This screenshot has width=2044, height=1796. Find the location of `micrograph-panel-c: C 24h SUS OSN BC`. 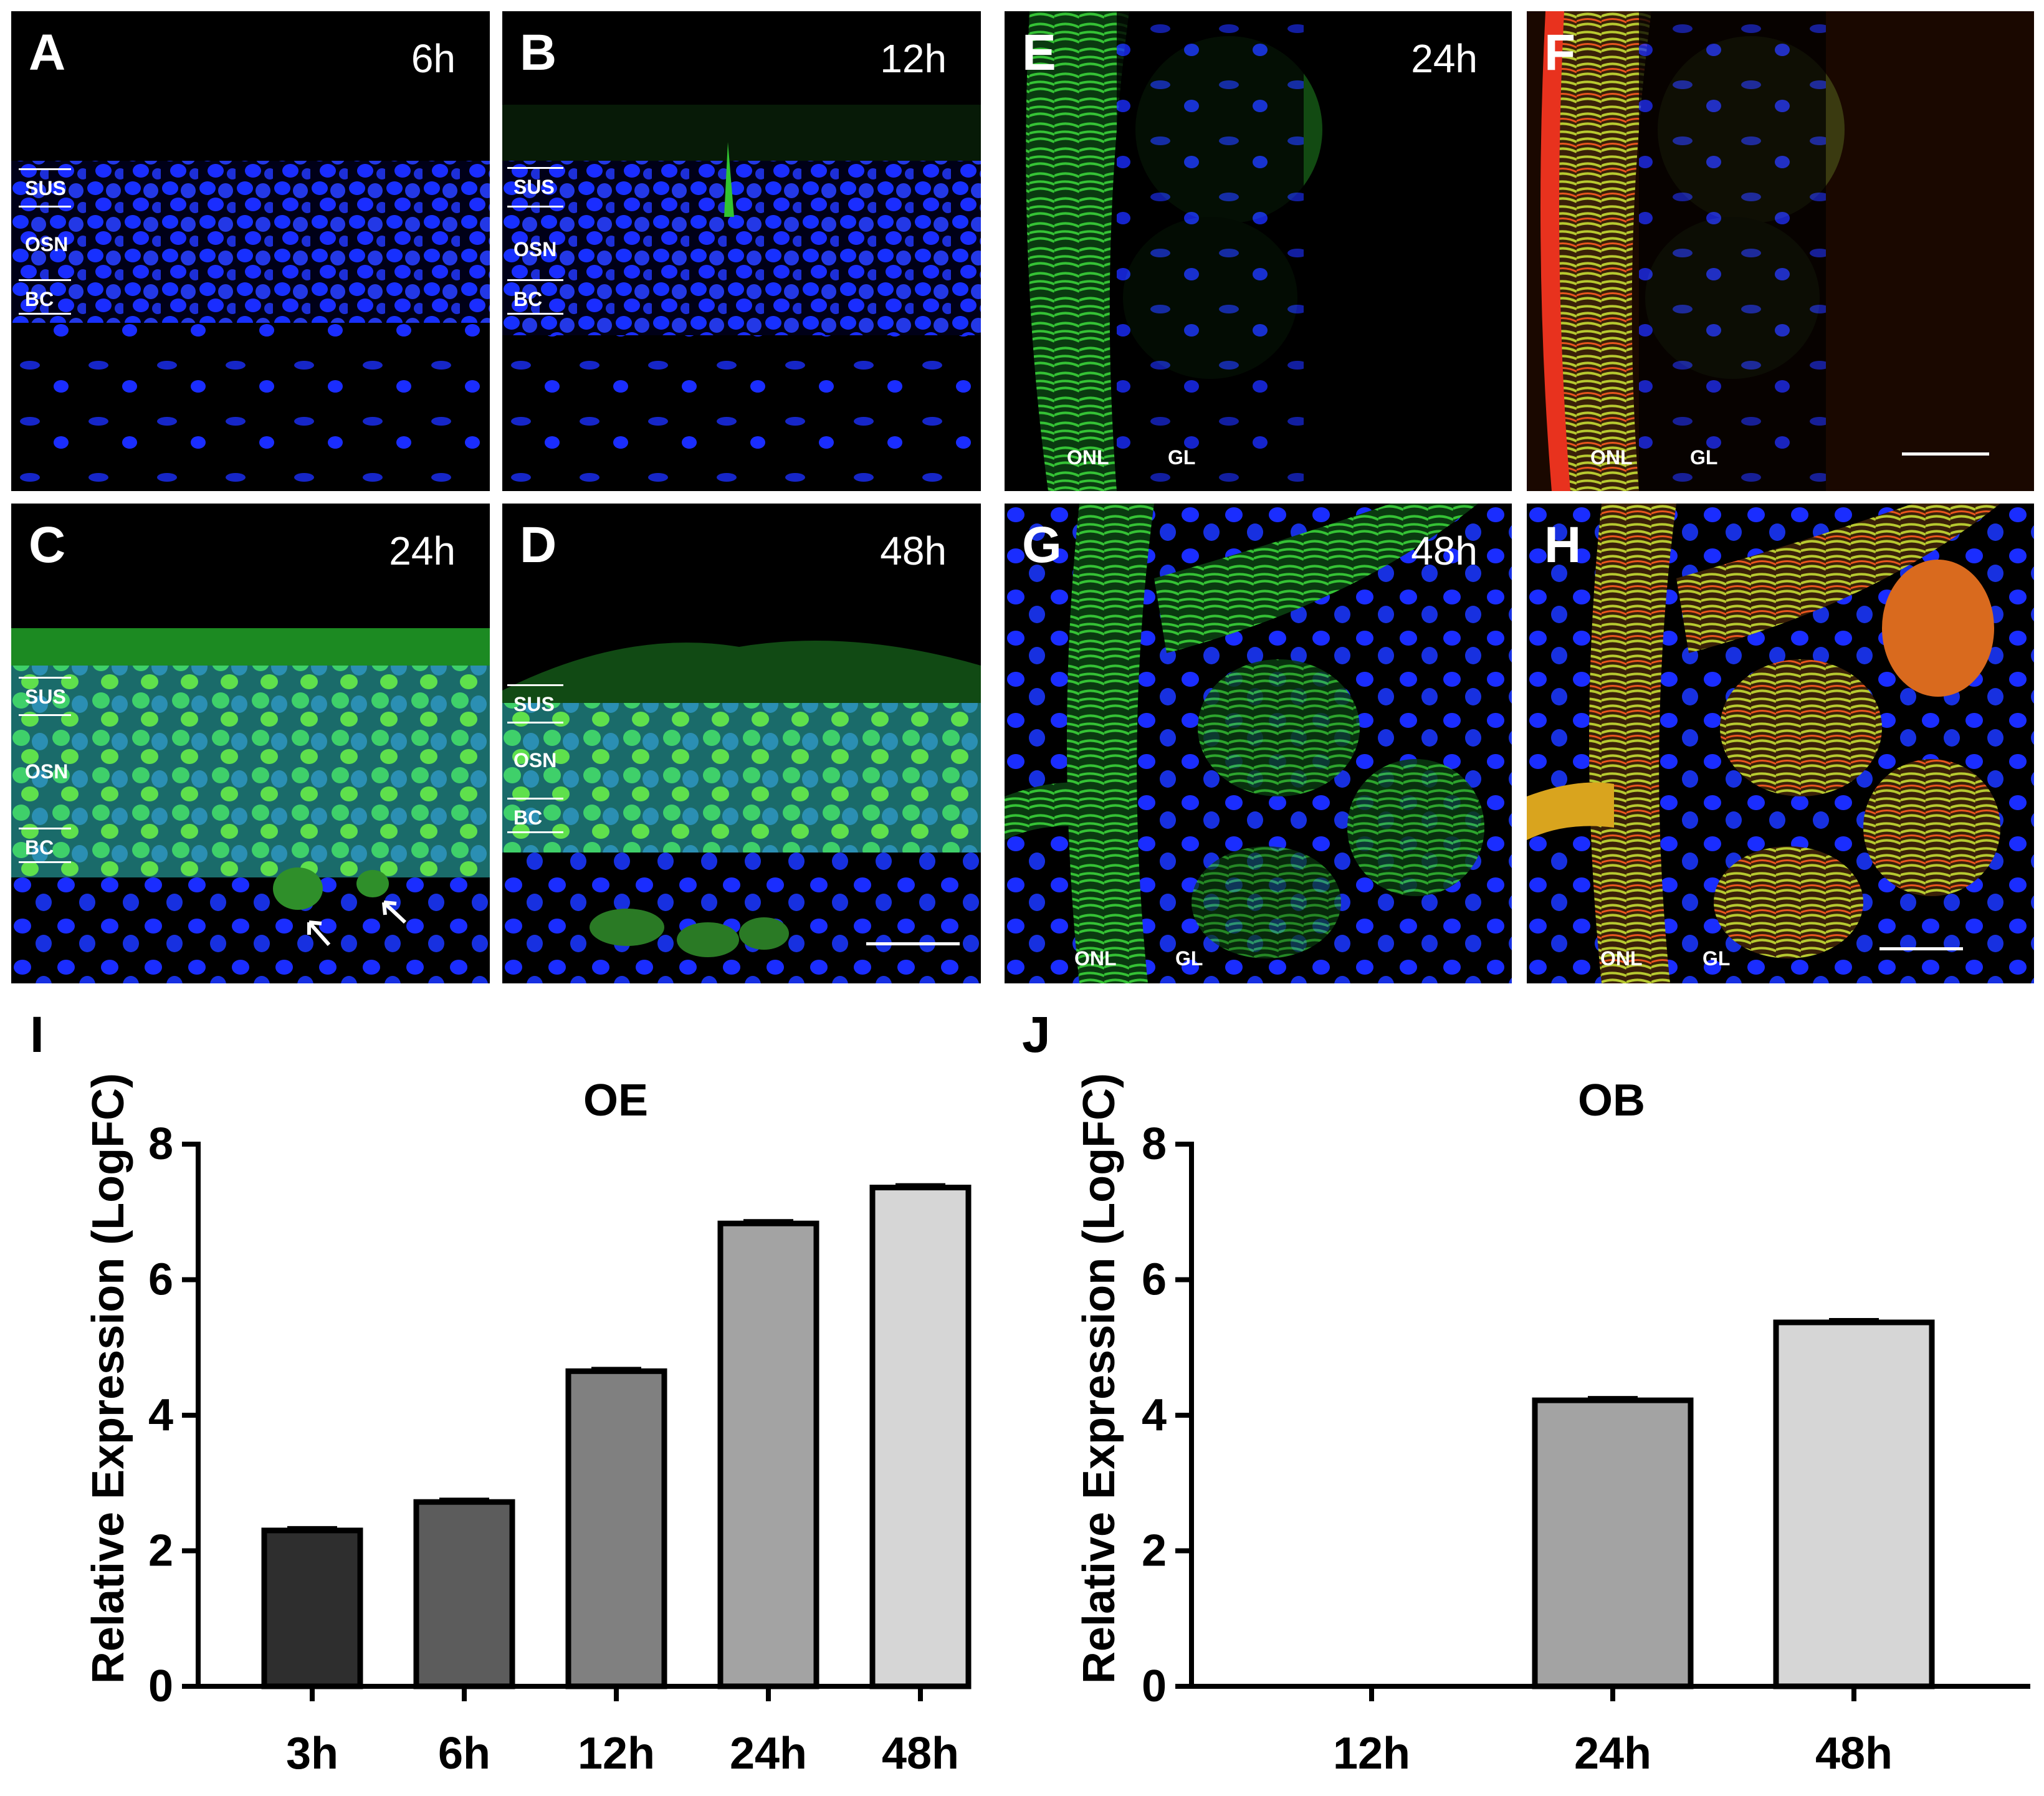

micrograph-panel-c: C 24h SUS OSN BC is located at coordinates (250, 743).